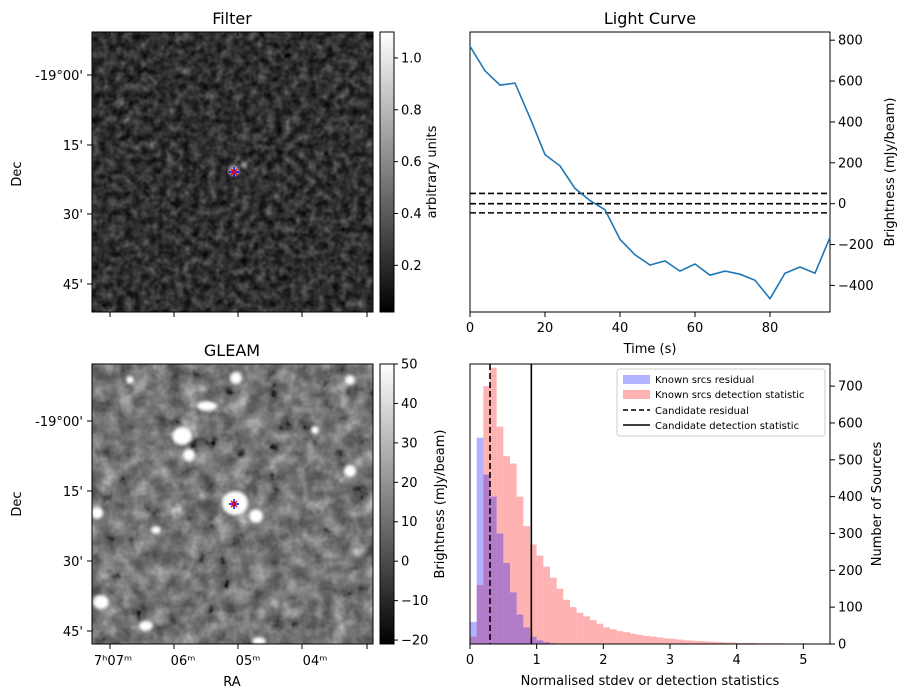 Image resolution: width=907 pixels, height=699 pixels. Describe the element at coordinates (387, 504) in the screenshot. I see `gleam-colorbar` at that location.